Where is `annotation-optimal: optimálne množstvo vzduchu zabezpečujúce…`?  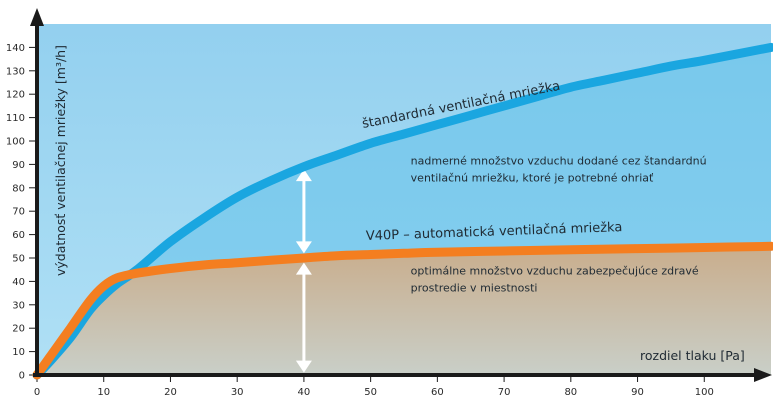 annotation-optimal: optimálne množstvo vzduchu zabezpečujúce… is located at coordinates (555, 279).